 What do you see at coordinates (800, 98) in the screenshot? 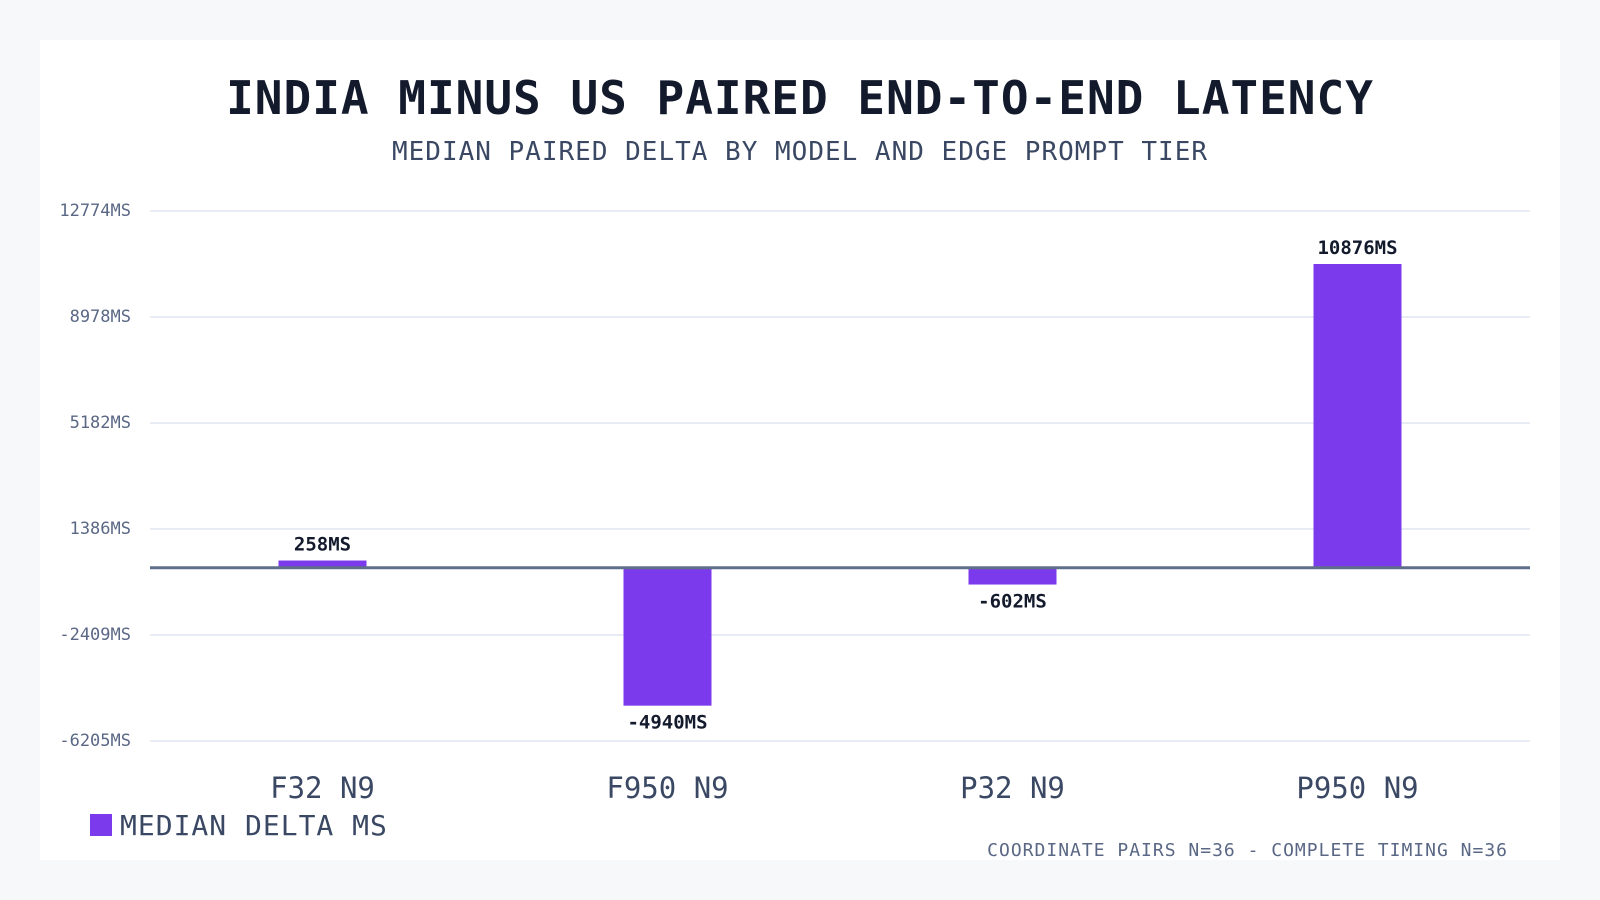
I see `chart-title: India minus US paired end-to-end latency` at bounding box center [800, 98].